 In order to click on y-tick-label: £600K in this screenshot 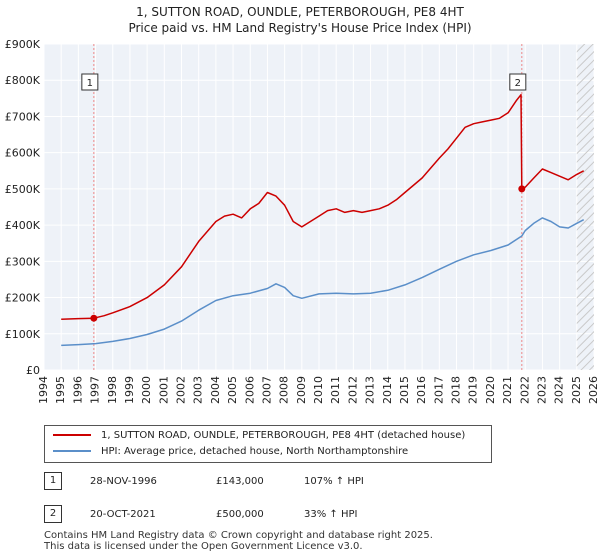, I will do `click(23, 153)`.